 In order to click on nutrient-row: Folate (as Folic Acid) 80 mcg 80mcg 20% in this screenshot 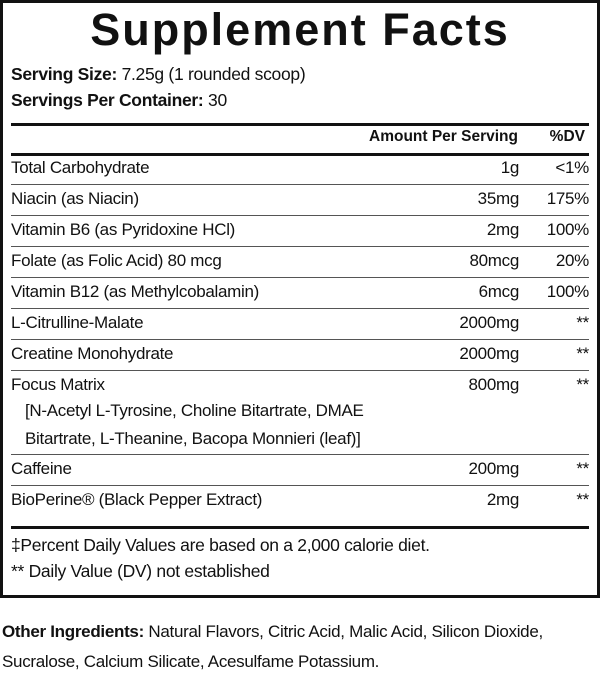, I will do `click(300, 266)`.